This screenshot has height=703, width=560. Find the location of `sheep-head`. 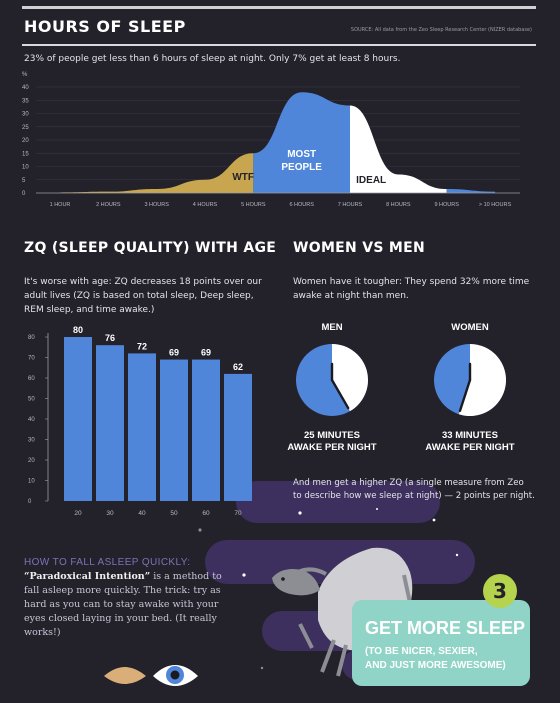

sheep-head is located at coordinates (296, 582).